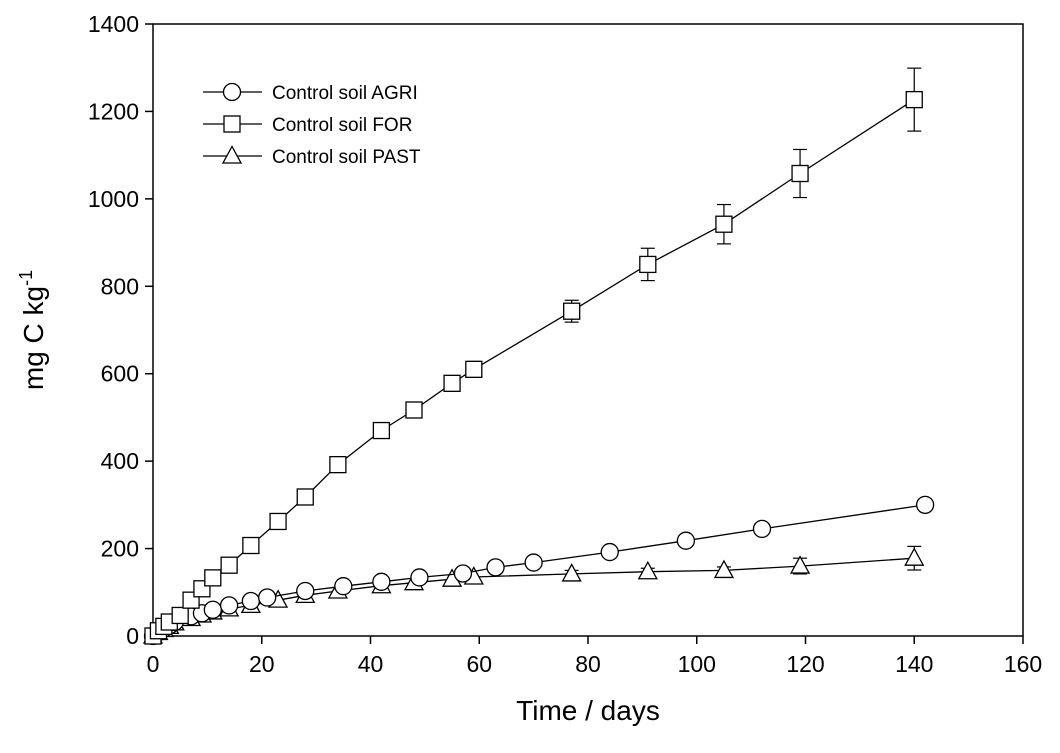 The image size is (1060, 753). What do you see at coordinates (914, 664) in the screenshot?
I see `x-tick-label: 140` at bounding box center [914, 664].